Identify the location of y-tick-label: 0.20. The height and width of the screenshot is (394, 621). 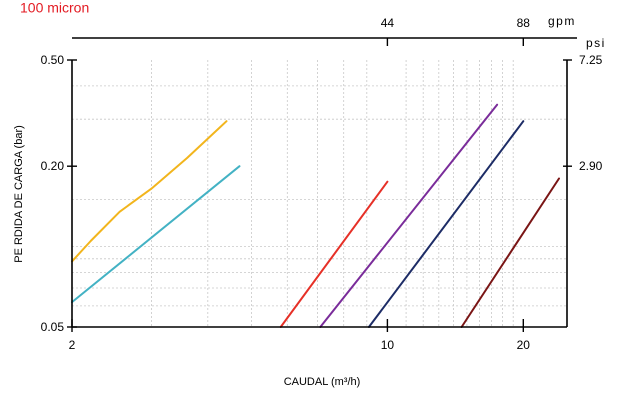
(53, 166).